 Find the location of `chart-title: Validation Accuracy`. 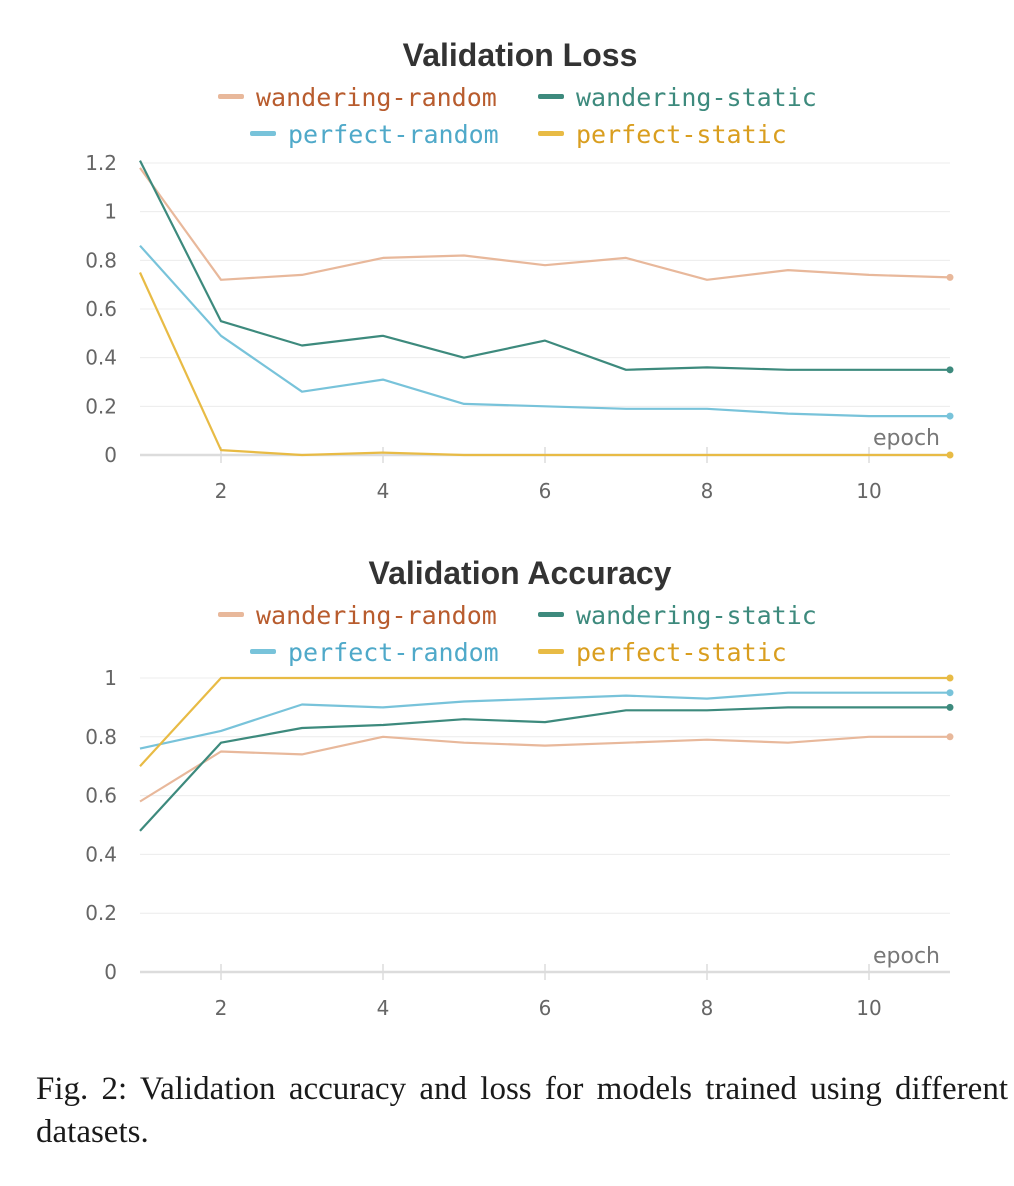

chart-title: Validation Accuracy is located at coordinates (520, 573).